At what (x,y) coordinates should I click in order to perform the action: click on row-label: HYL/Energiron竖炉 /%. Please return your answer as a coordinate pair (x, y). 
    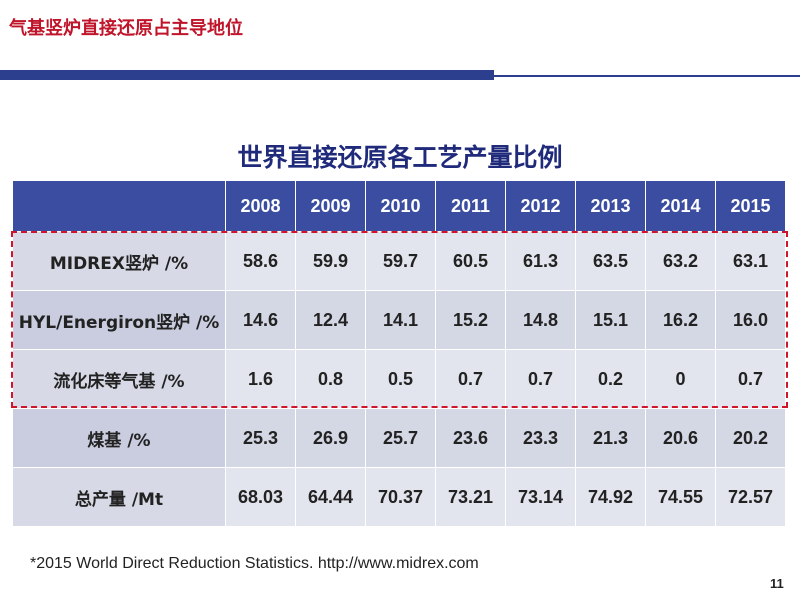
    Looking at the image, I should click on (119, 320).